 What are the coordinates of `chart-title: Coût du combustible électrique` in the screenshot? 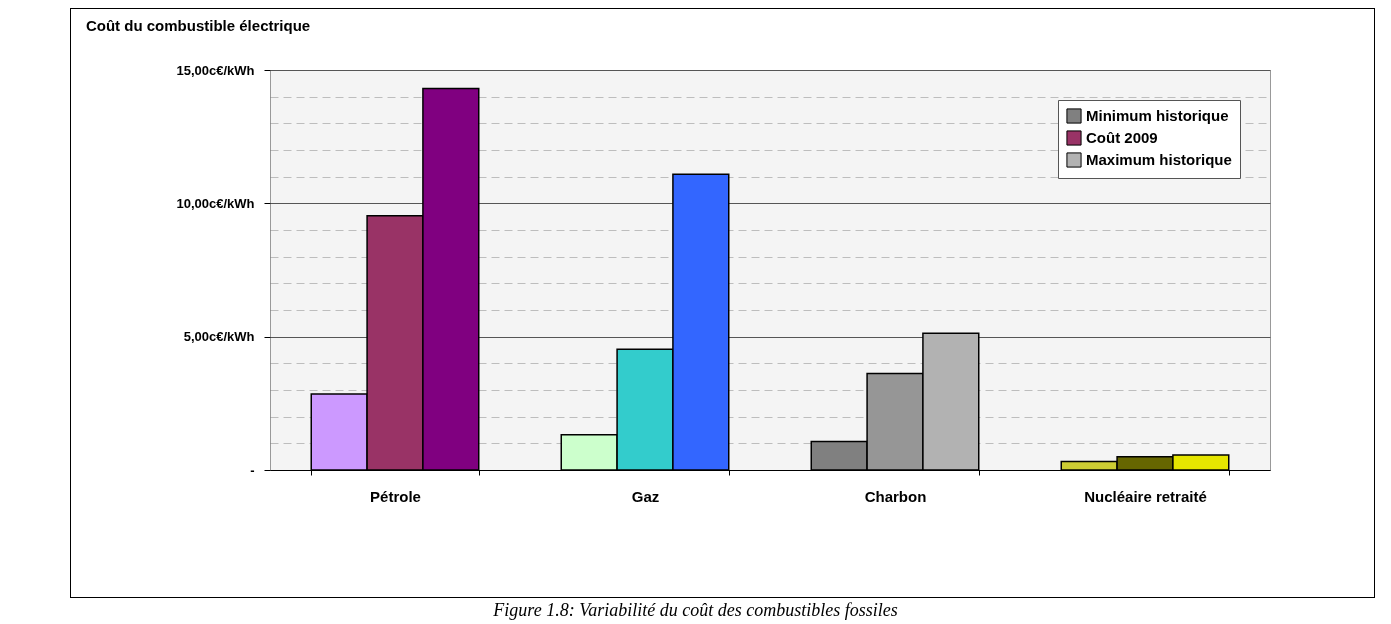 It's located at (198, 25).